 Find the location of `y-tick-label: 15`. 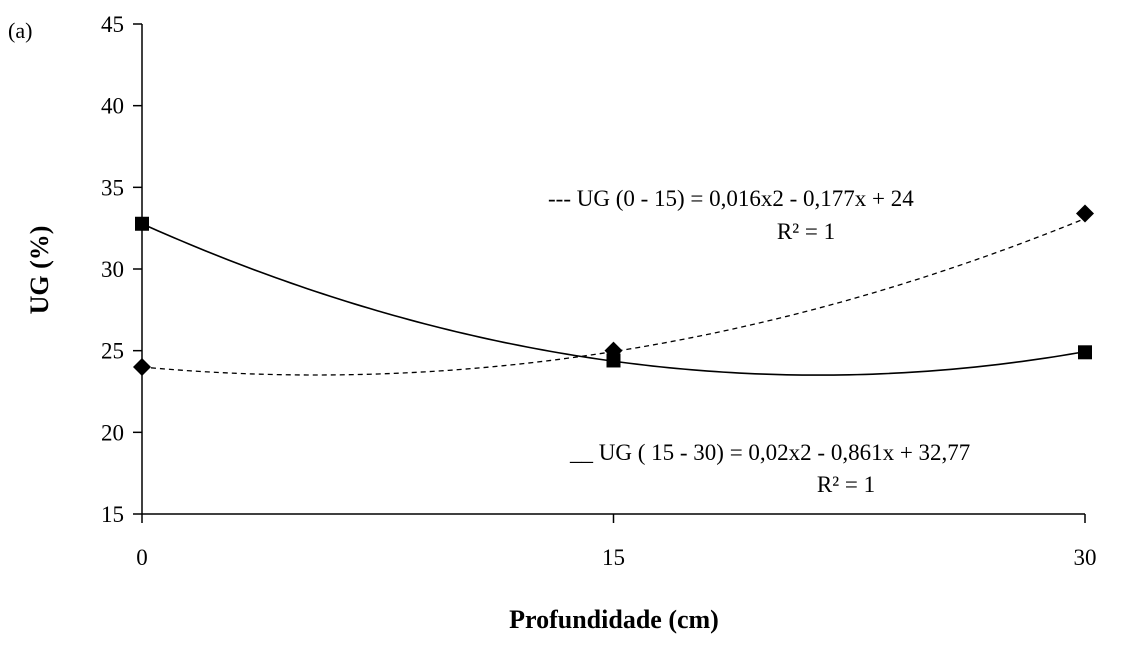

y-tick-label: 15 is located at coordinates (112, 514).